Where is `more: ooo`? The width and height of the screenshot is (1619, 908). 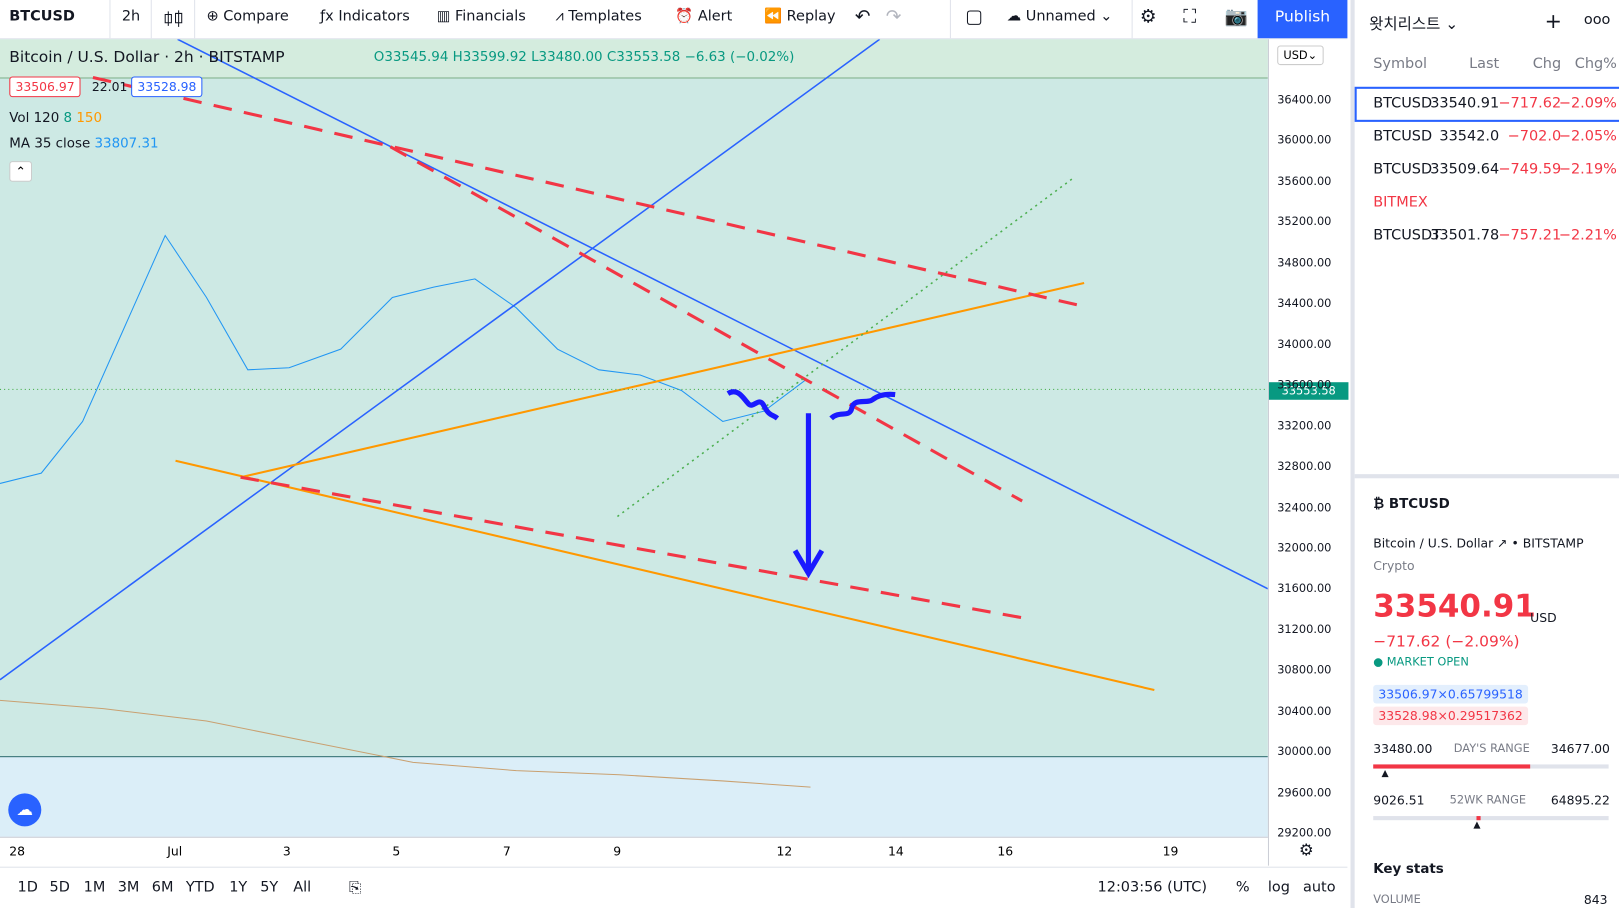 more: ooo is located at coordinates (1597, 19).